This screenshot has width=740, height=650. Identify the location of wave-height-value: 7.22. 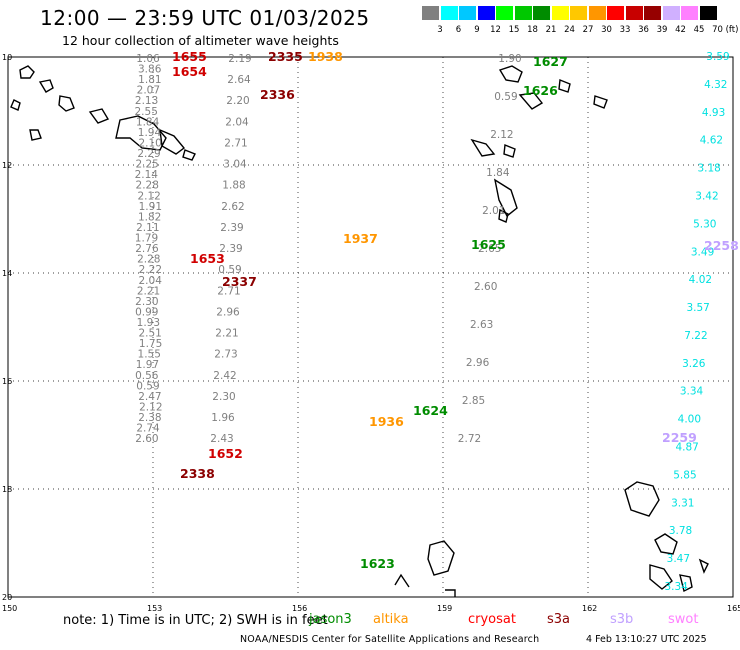
(695, 336).